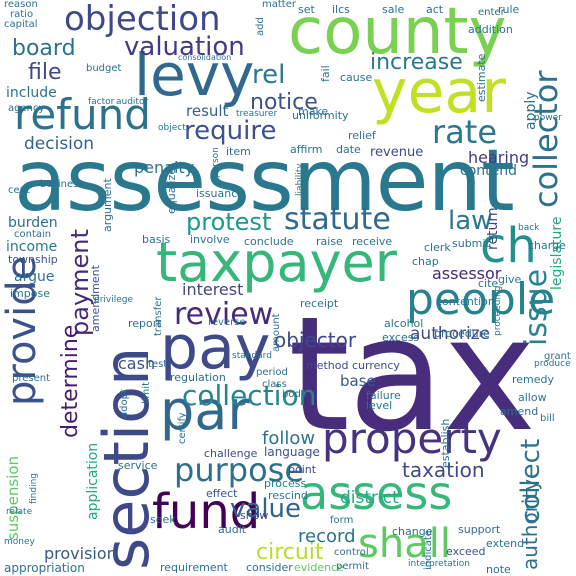 The image size is (576, 576). What do you see at coordinates (294, 394) in the screenshot?
I see `word-body: body` at bounding box center [294, 394].